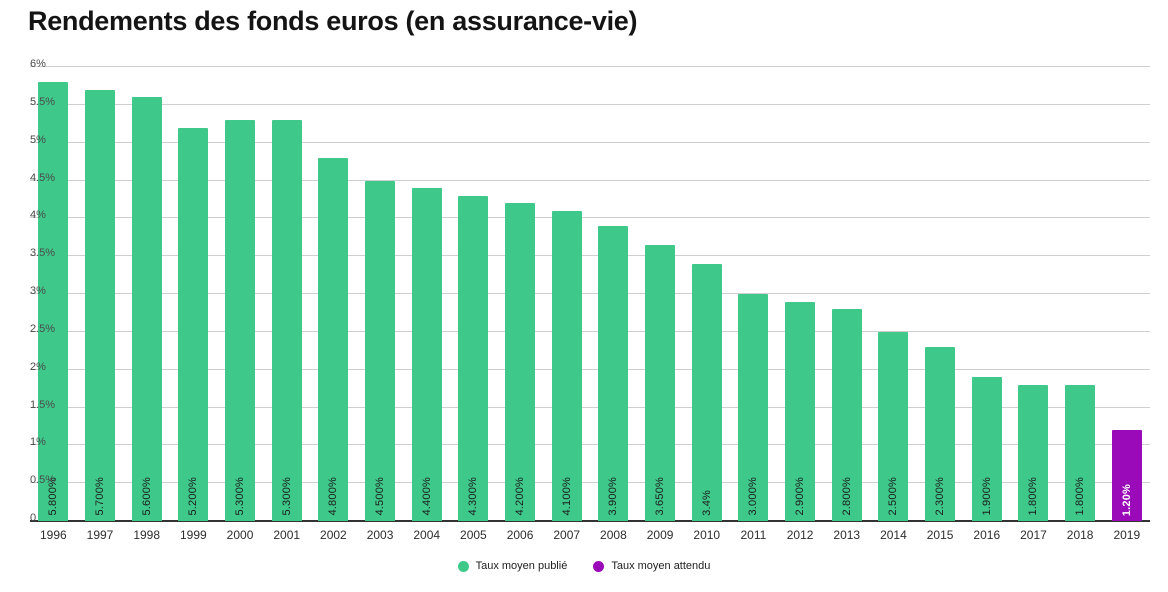 This screenshot has height=592, width=1168. I want to click on legend-label: Taux moyen attendu, so click(661, 566).